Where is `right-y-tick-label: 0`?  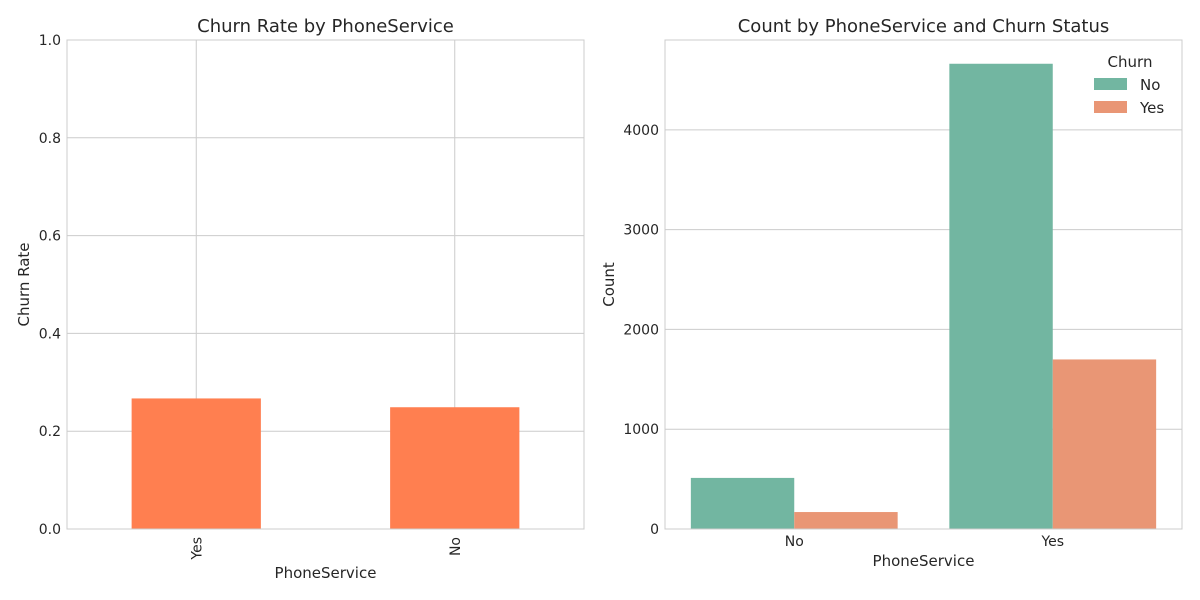 right-y-tick-label: 0 is located at coordinates (654, 530).